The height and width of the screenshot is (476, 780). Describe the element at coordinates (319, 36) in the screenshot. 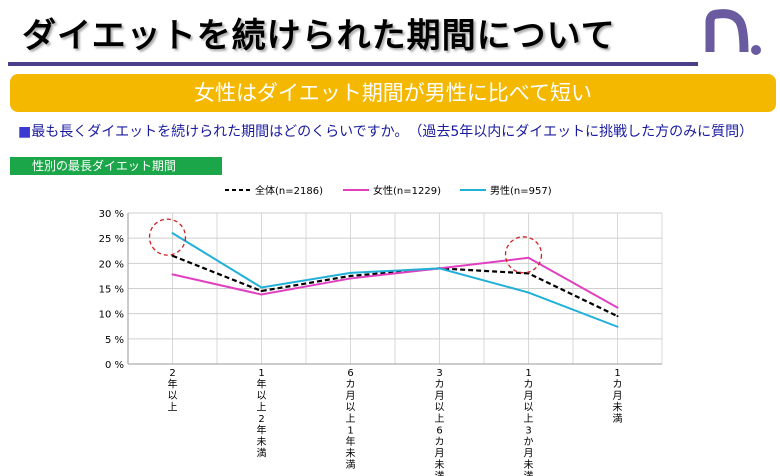

I see `page-title: ダイエットを続けられた期間について` at that location.